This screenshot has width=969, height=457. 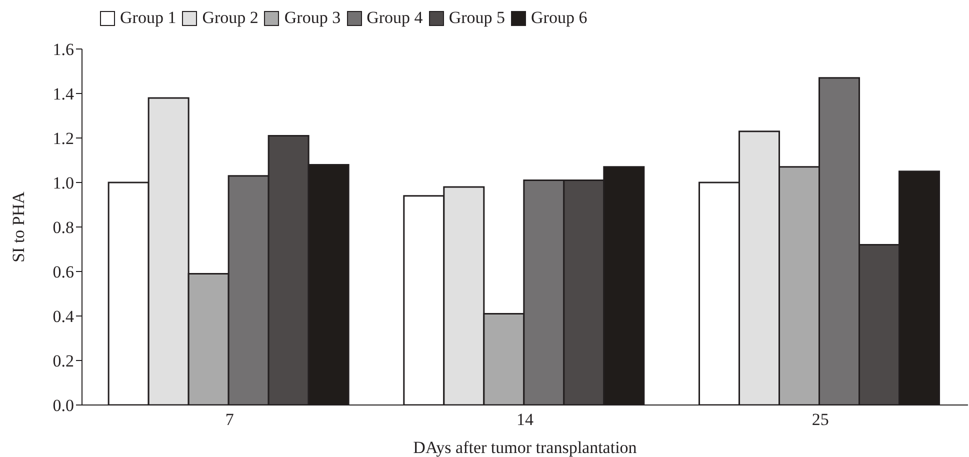 What do you see at coordinates (63, 94) in the screenshot?
I see `y-tick-label: 1.4` at bounding box center [63, 94].